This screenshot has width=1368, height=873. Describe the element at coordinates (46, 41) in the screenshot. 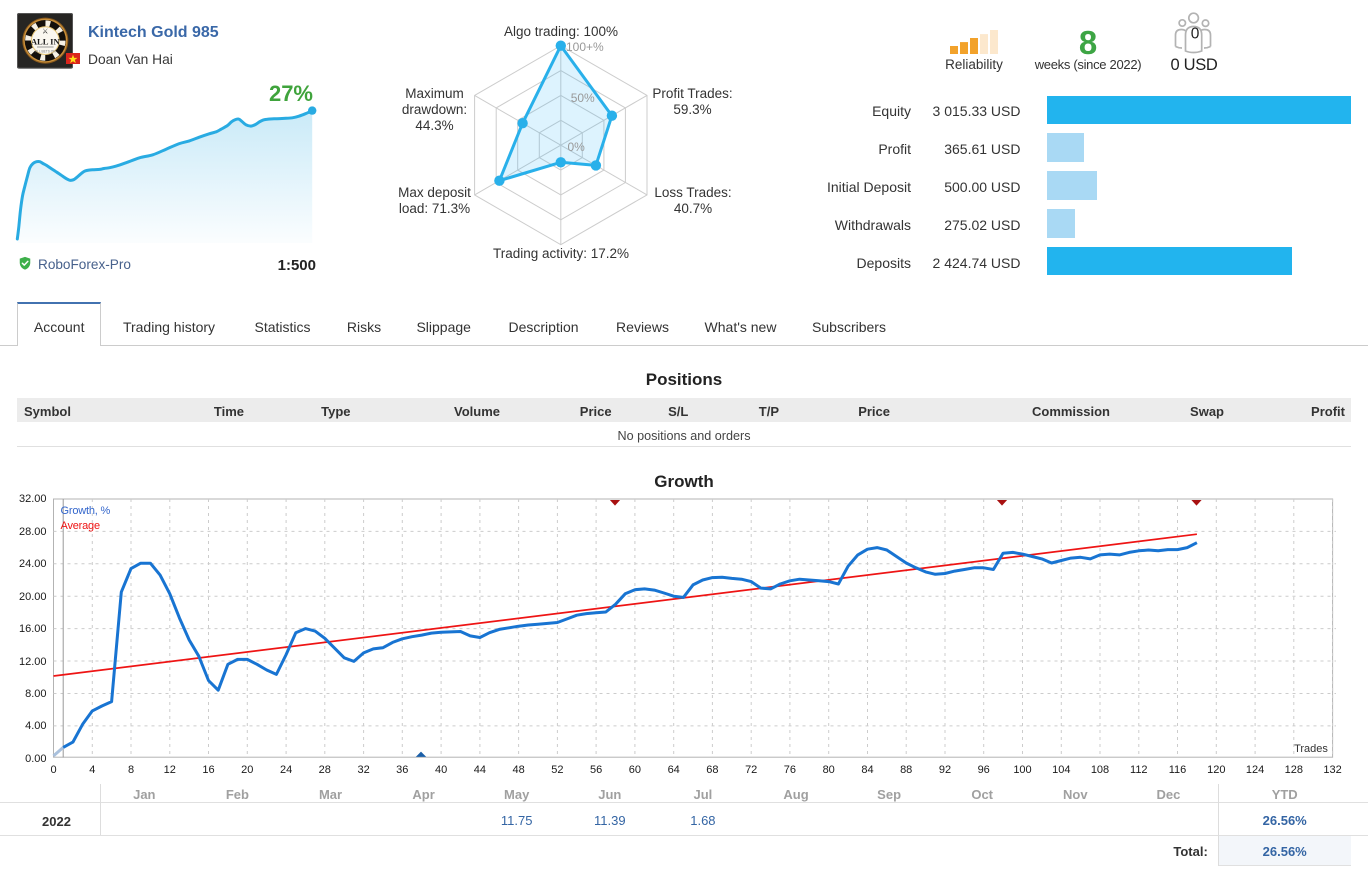

I see `svg-text: ALL IN` at that location.